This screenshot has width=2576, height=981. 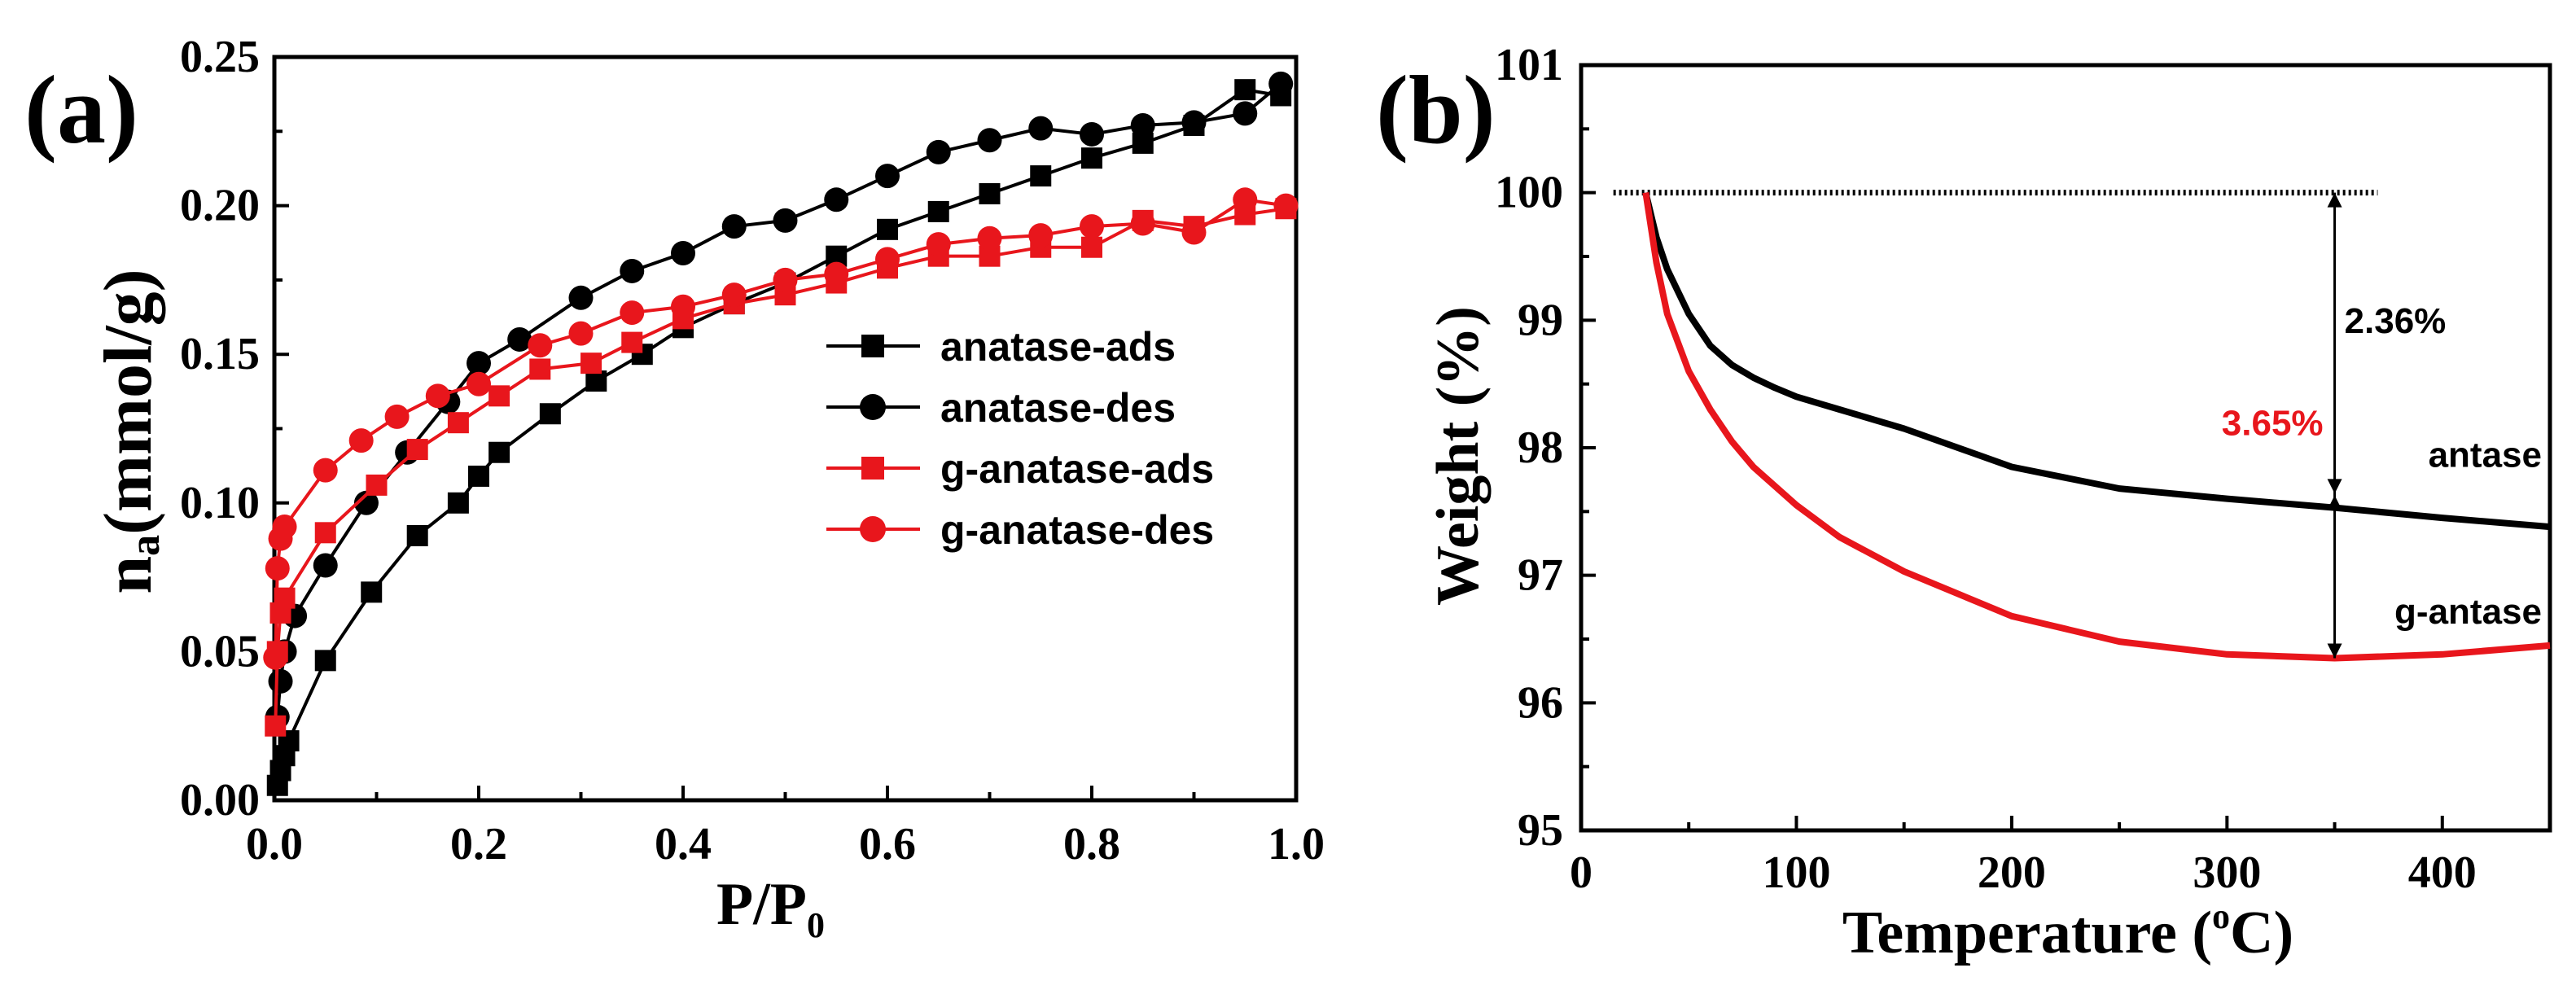 What do you see at coordinates (478, 844) in the screenshot?
I see `a-x-tick-label: 0.2` at bounding box center [478, 844].